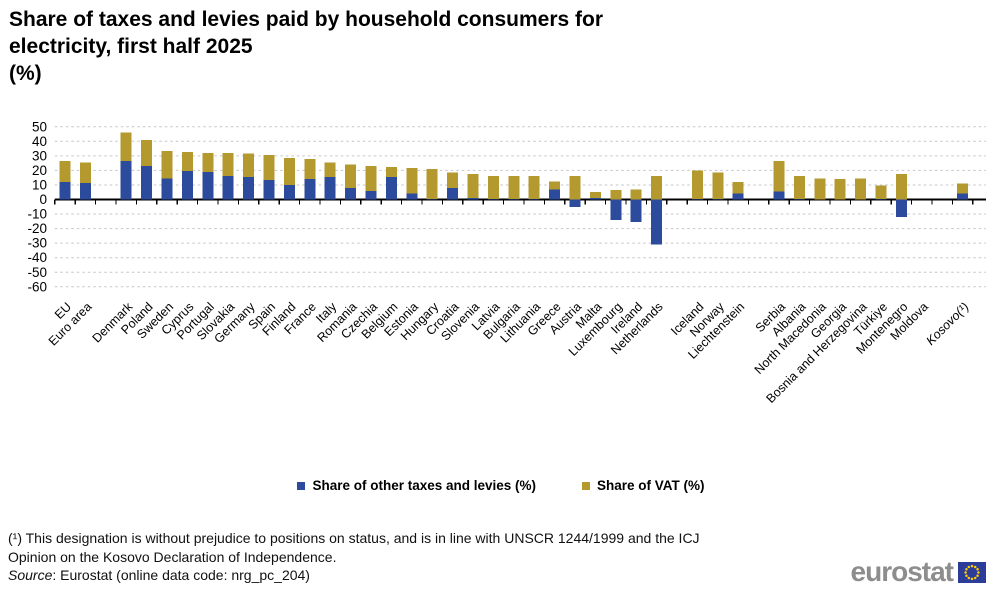  Describe the element at coordinates (901, 187) in the screenshot. I see `bar-vat-Montenegro` at that location.